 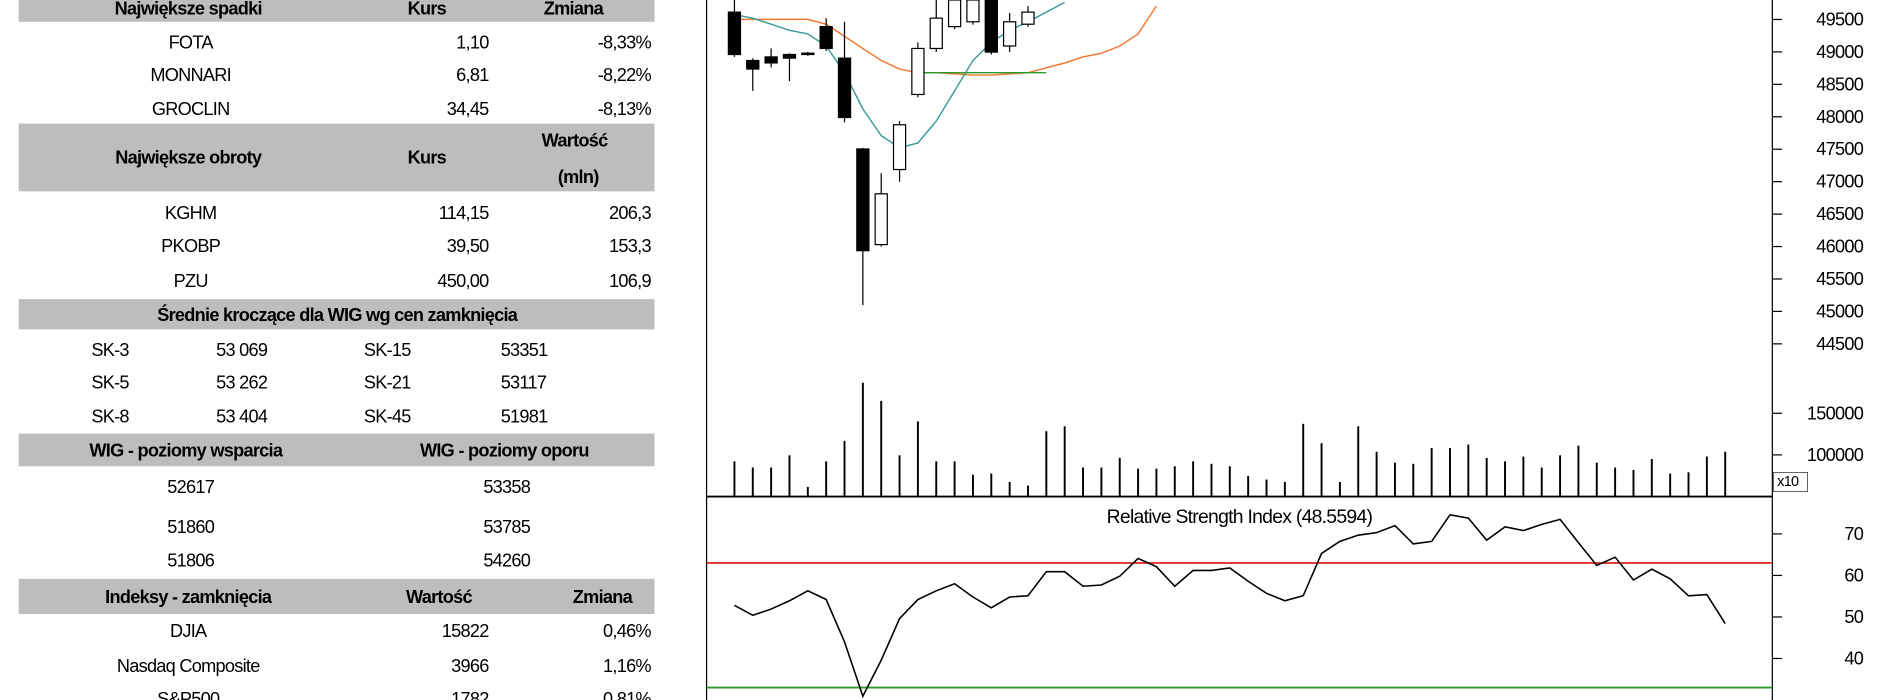 I want to click on table-cell: PZU, so click(x=191, y=281).